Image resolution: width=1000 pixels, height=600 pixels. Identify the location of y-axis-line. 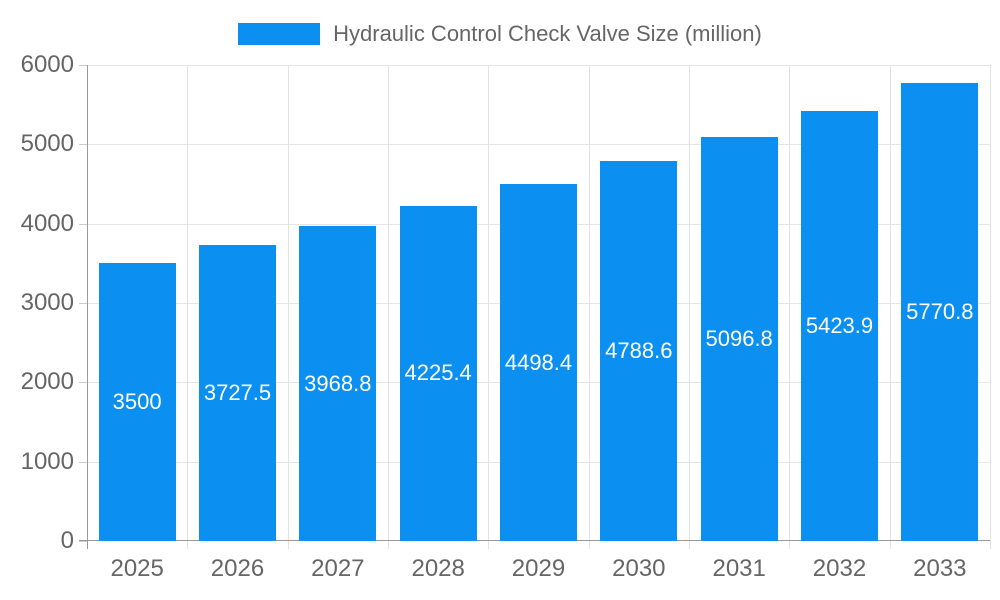
(87, 307).